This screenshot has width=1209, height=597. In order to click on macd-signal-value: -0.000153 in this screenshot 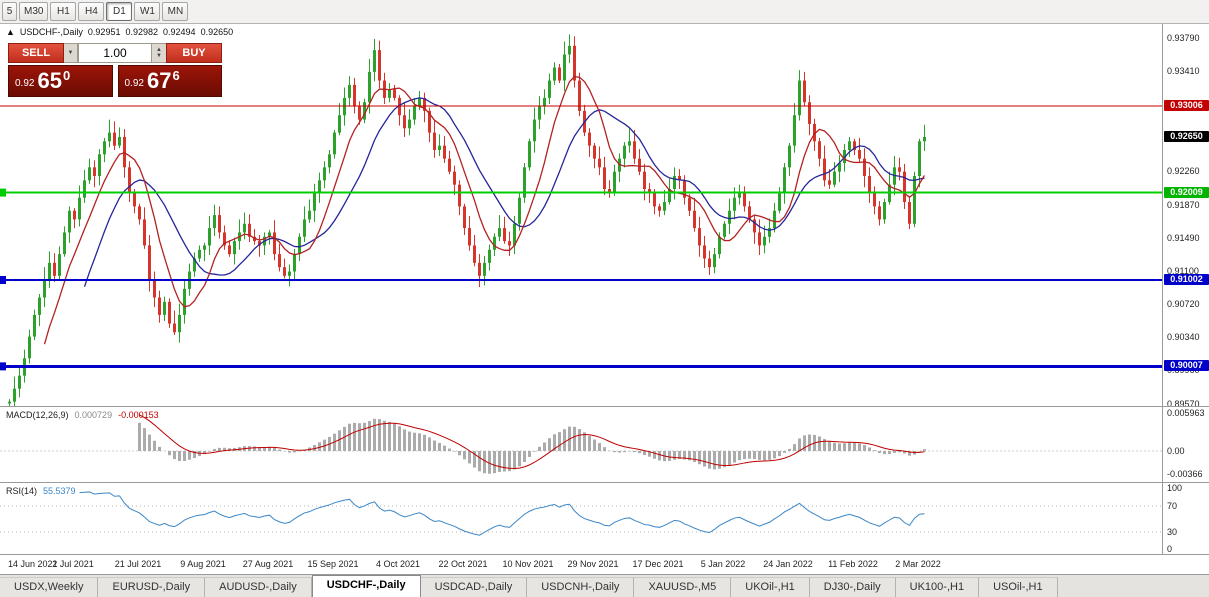, I will do `click(138, 415)`.